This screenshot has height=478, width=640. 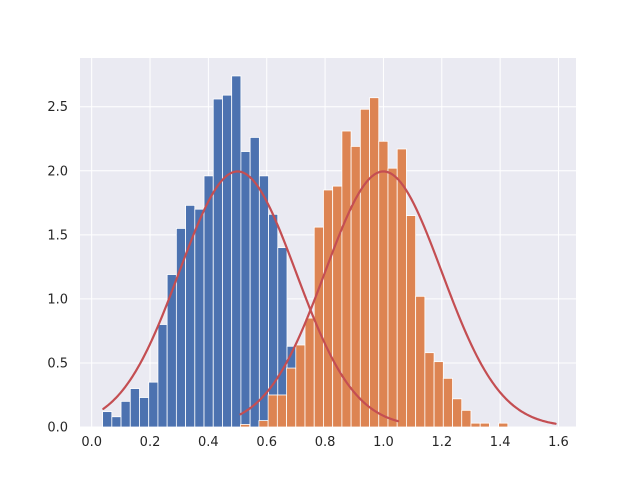 What do you see at coordinates (383, 442) in the screenshot?
I see `x-tick-label: 1.0` at bounding box center [383, 442].